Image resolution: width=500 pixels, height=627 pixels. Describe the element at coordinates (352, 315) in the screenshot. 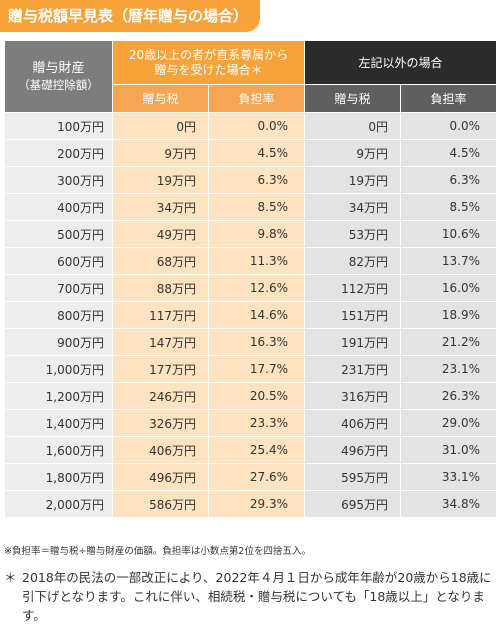

I see `tax-b-cell: 151万円` at that location.